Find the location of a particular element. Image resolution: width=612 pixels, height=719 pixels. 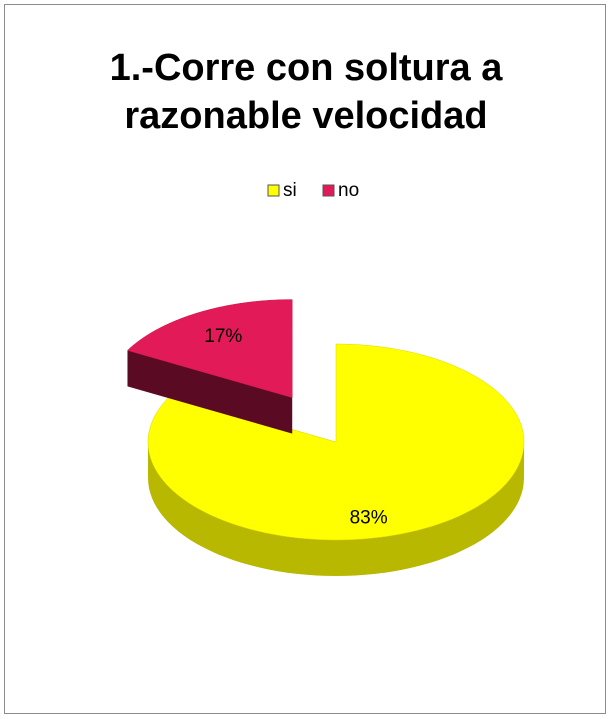

pie-slice is located at coordinates (210, 366).